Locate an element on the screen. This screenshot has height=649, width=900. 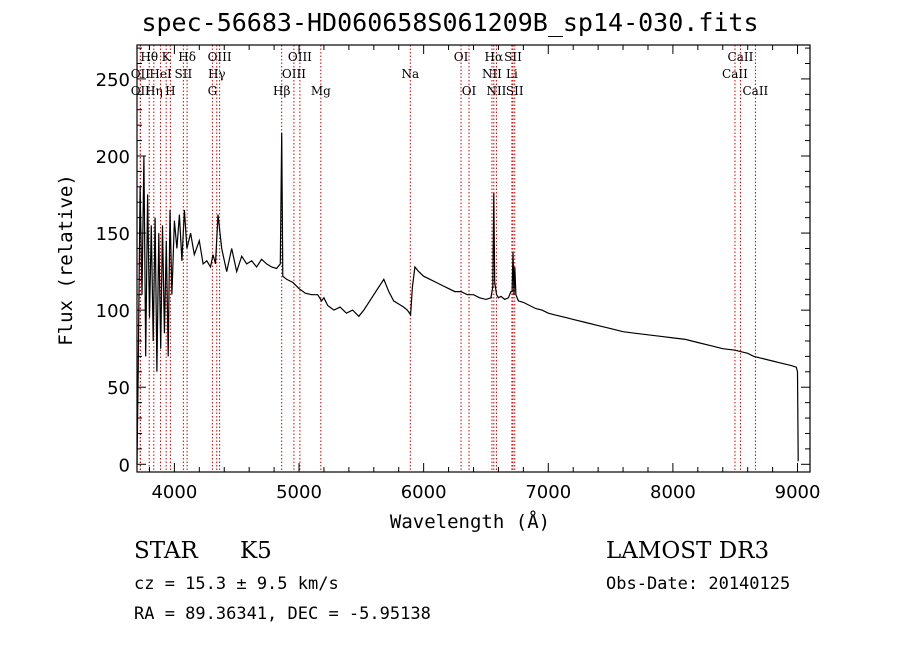
survey-name: LAMOST DR3 is located at coordinates (688, 551).